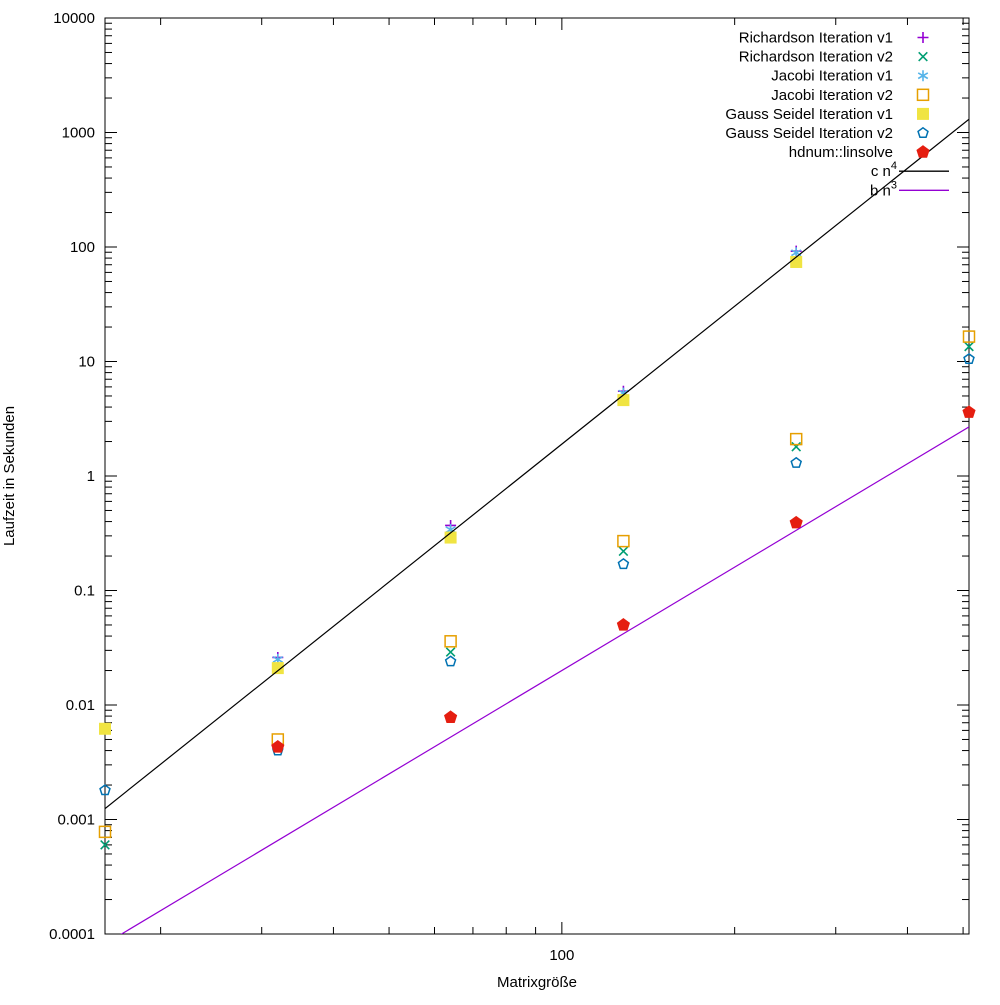 Image resolution: width=1000 pixels, height=1005 pixels. What do you see at coordinates (74, 18) in the screenshot?
I see `y-tick-label: 10000` at bounding box center [74, 18].